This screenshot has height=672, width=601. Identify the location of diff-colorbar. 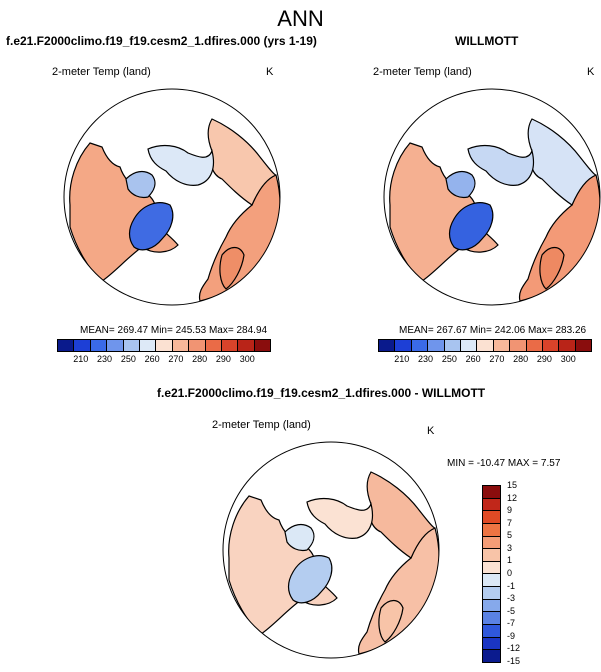
(491, 574).